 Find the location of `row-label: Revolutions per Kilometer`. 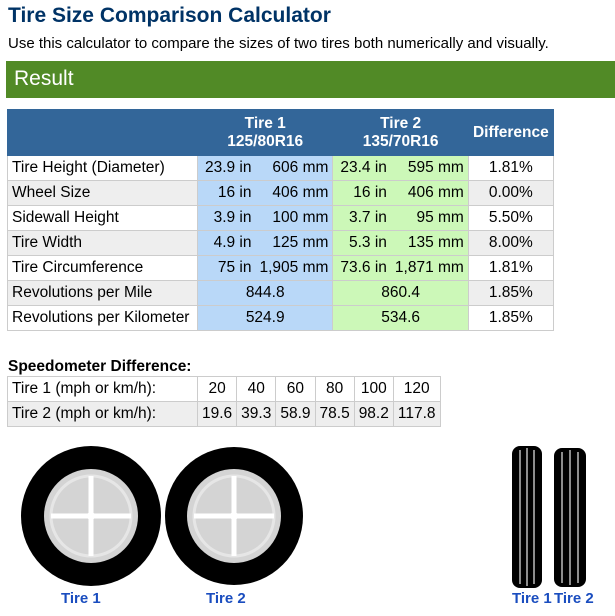

row-label: Revolutions per Kilometer is located at coordinates (102, 318).